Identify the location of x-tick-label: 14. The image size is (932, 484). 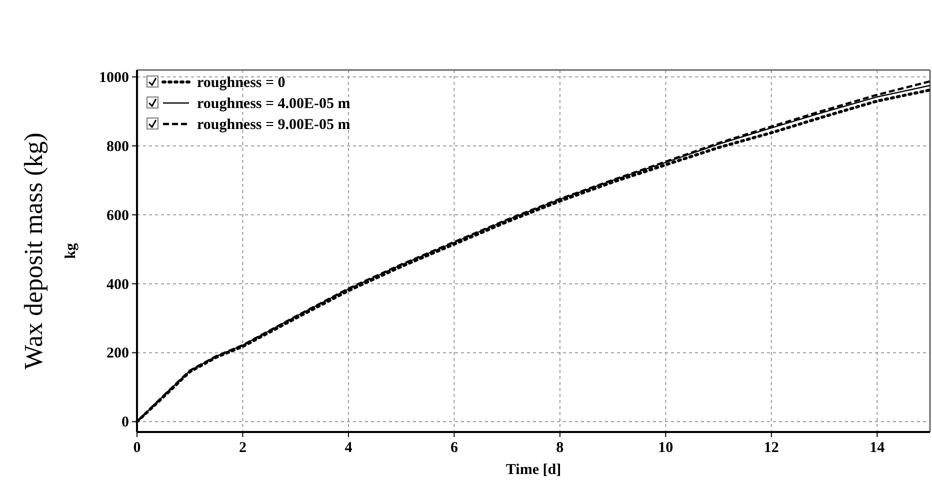
(878, 448).